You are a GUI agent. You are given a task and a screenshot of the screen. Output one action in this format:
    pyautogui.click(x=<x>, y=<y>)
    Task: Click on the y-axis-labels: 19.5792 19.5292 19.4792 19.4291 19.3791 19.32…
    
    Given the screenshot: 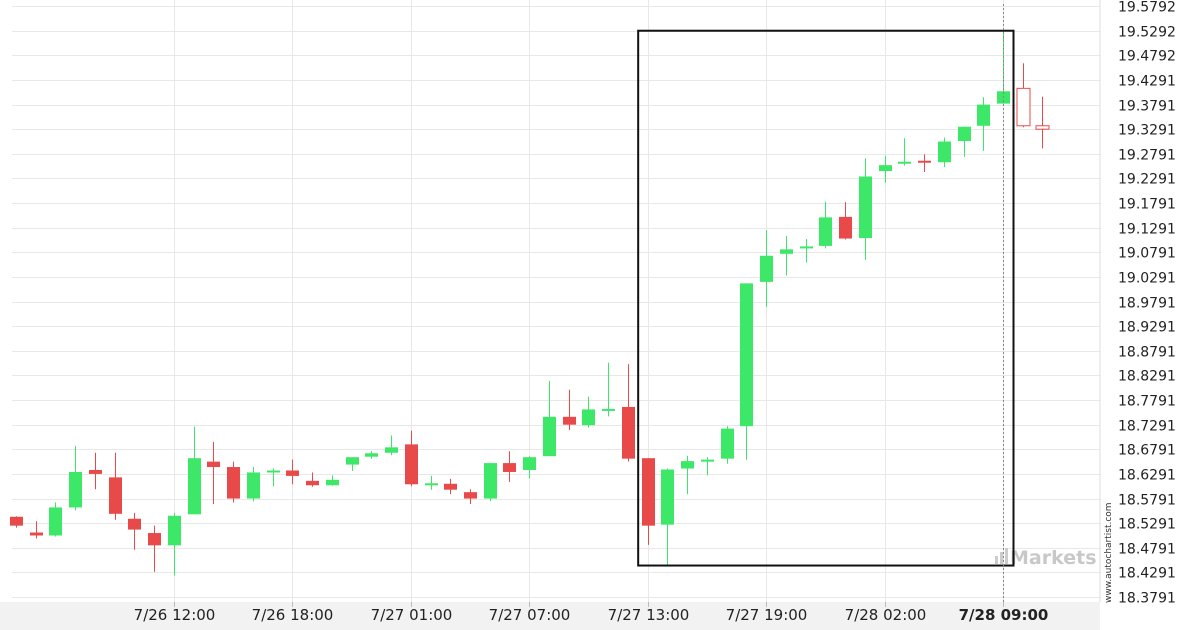 What is the action you would take?
    pyautogui.click(x=1147, y=303)
    